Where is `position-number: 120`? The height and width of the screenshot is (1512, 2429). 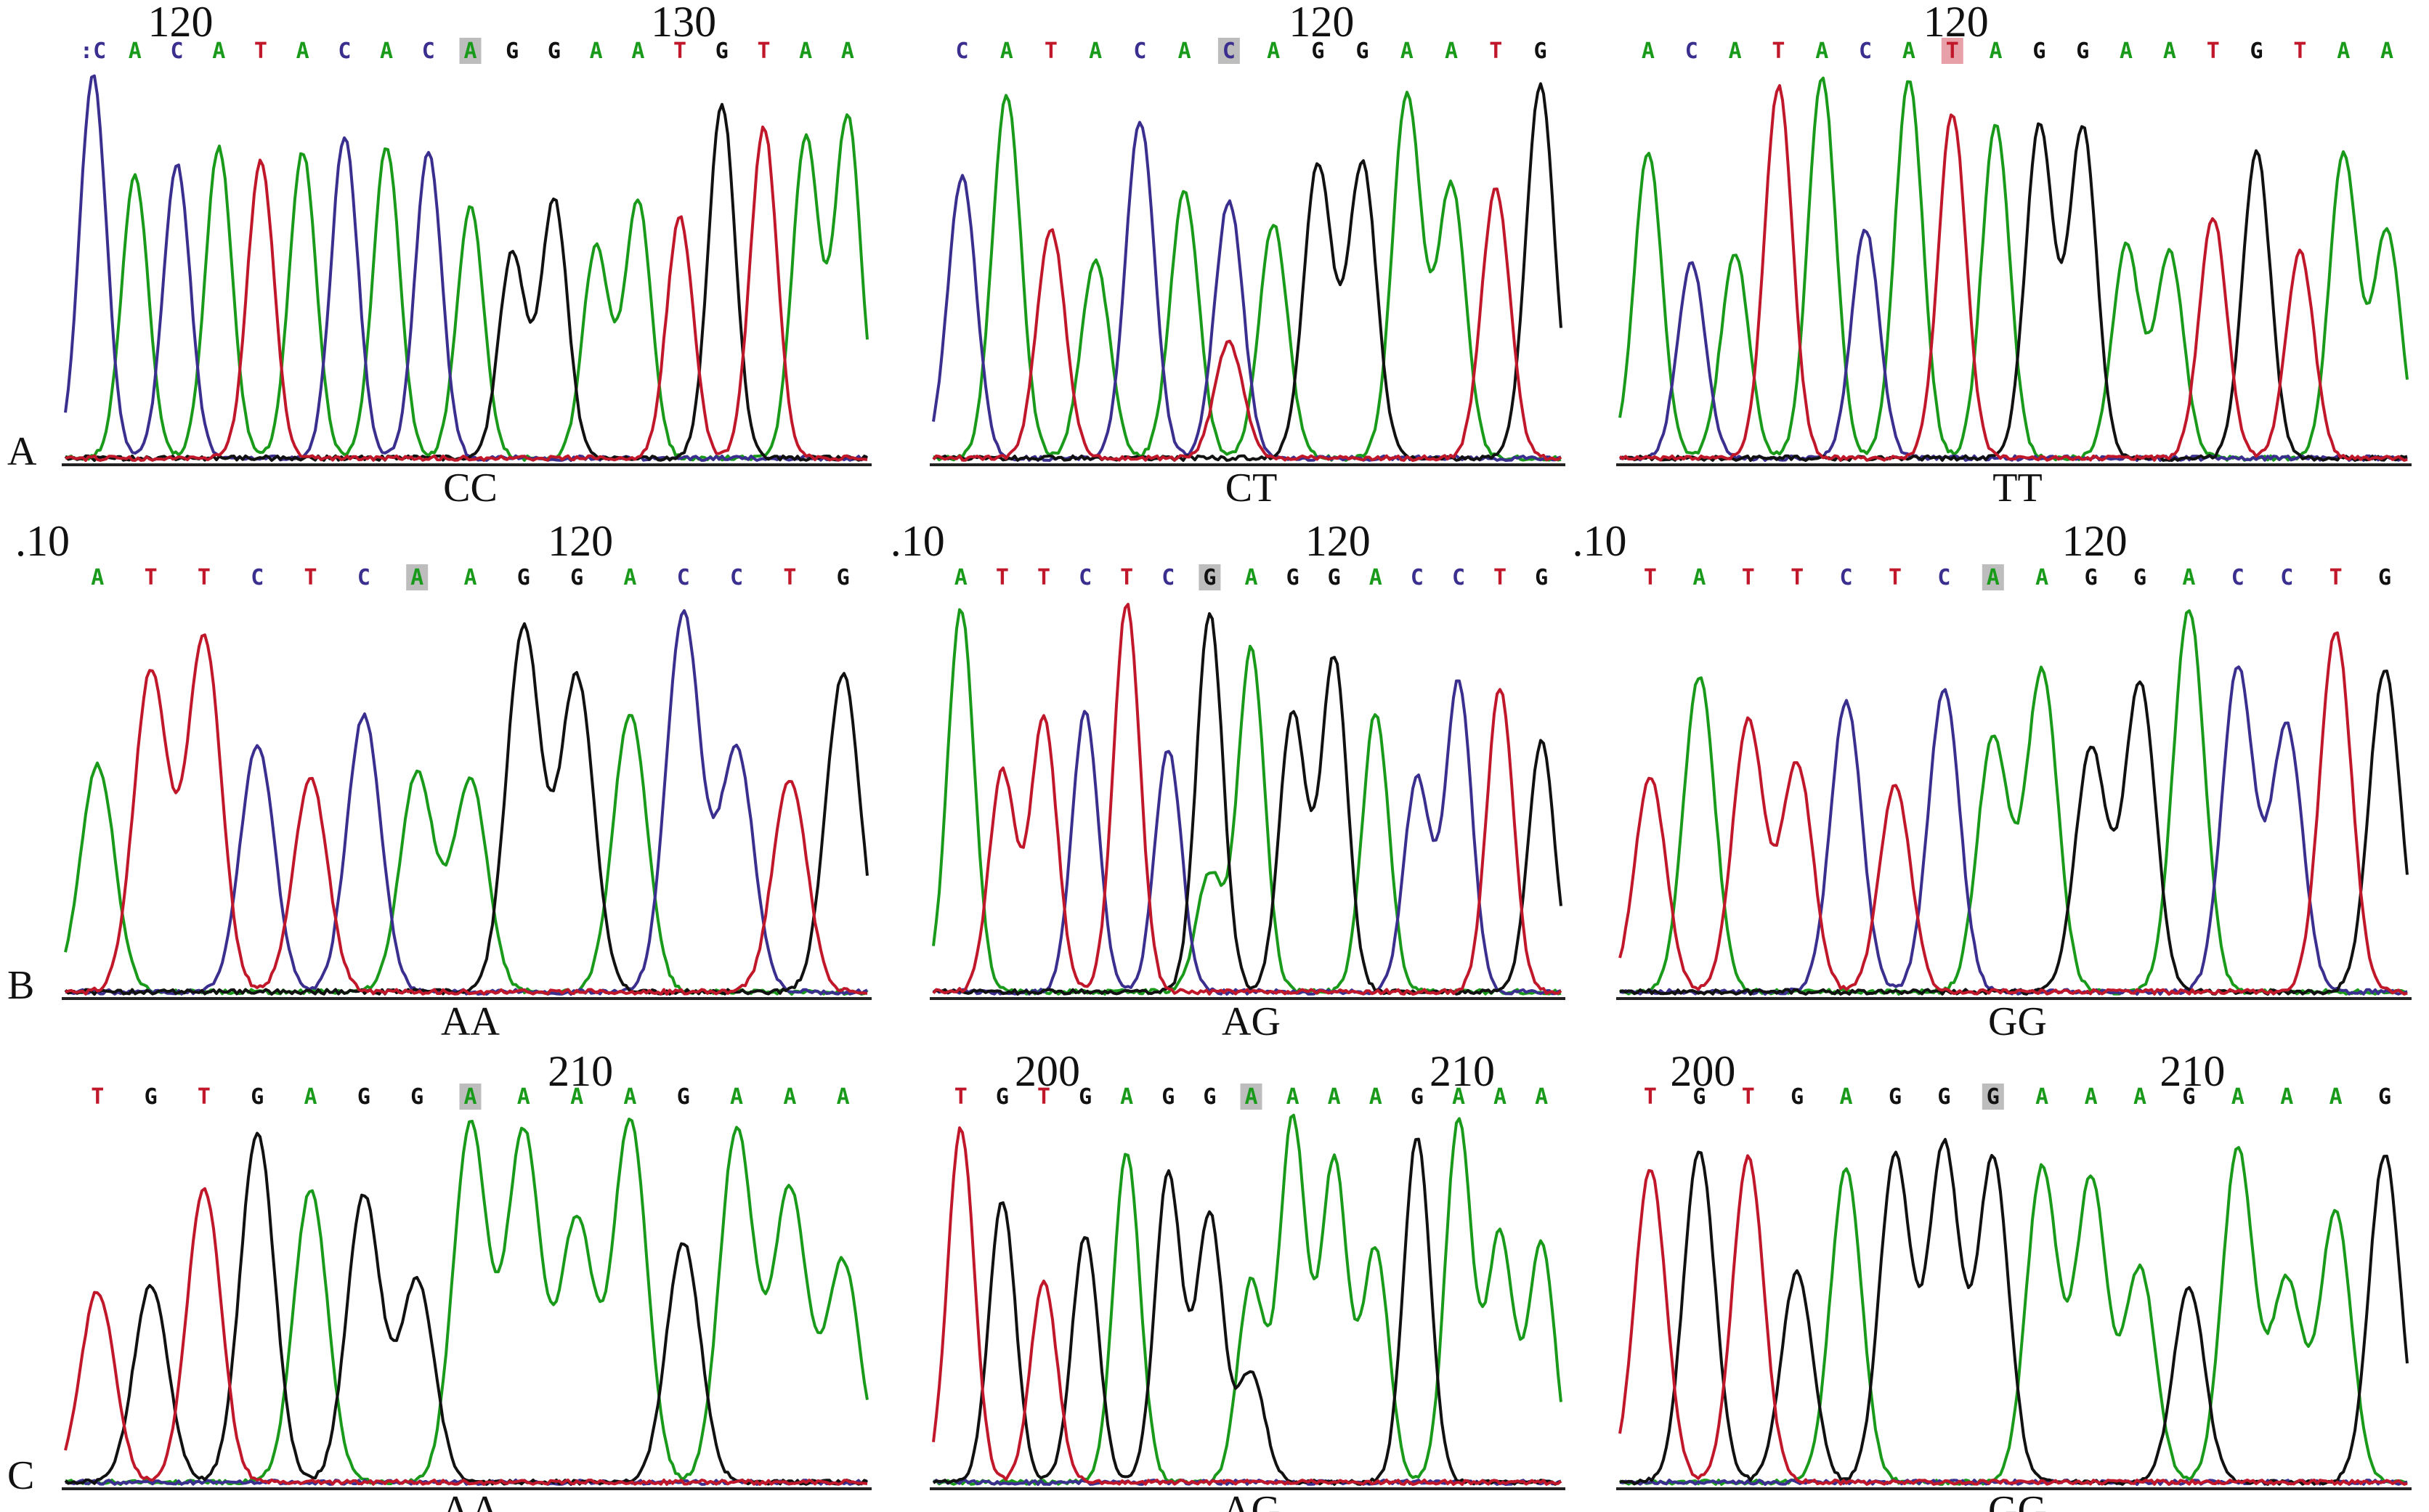 position-number: 120 is located at coordinates (1321, 23).